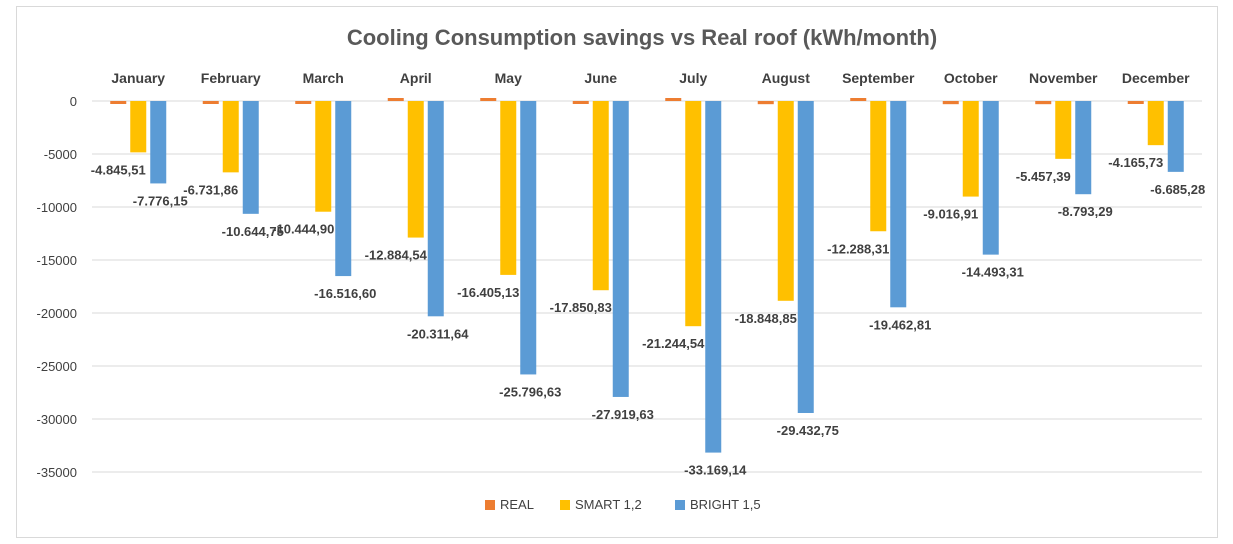 Image resolution: width=1233 pixels, height=544 pixels. I want to click on data-label: -33.169,14, so click(715, 470).